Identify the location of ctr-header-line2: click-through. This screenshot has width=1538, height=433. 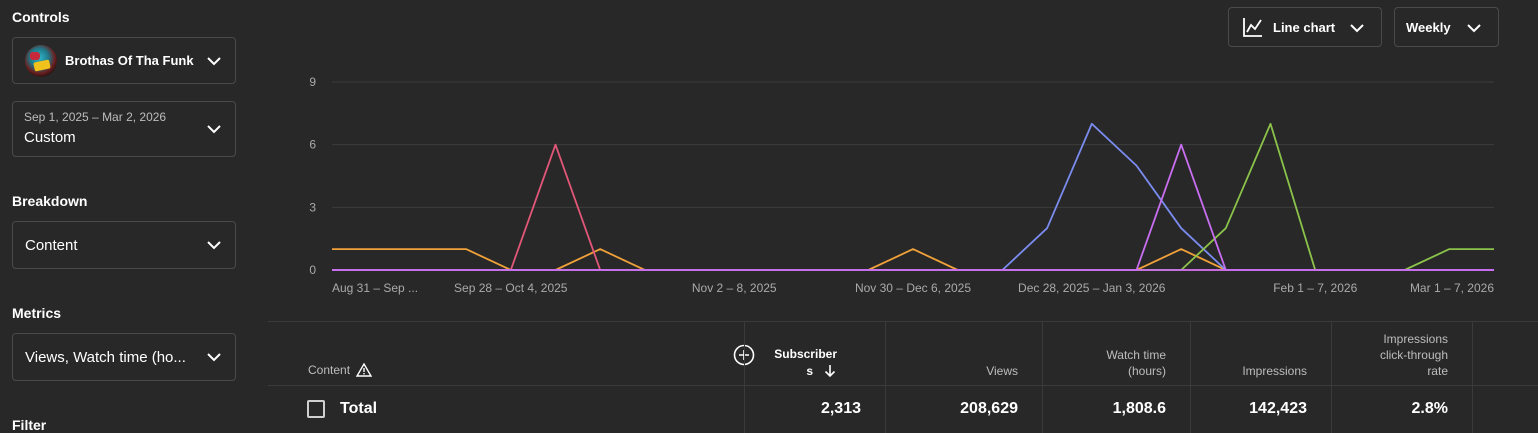
(1413, 355).